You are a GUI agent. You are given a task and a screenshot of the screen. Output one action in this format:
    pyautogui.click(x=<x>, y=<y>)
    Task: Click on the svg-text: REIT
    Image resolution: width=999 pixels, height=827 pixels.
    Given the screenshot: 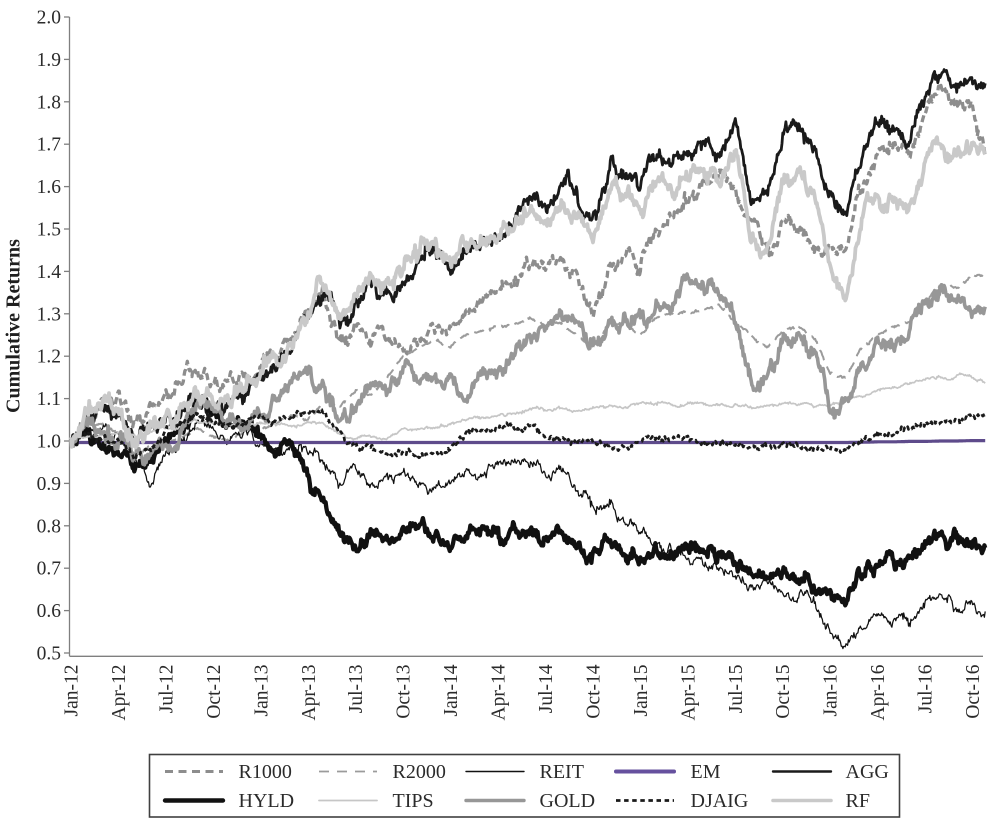 What is the action you would take?
    pyautogui.click(x=562, y=772)
    